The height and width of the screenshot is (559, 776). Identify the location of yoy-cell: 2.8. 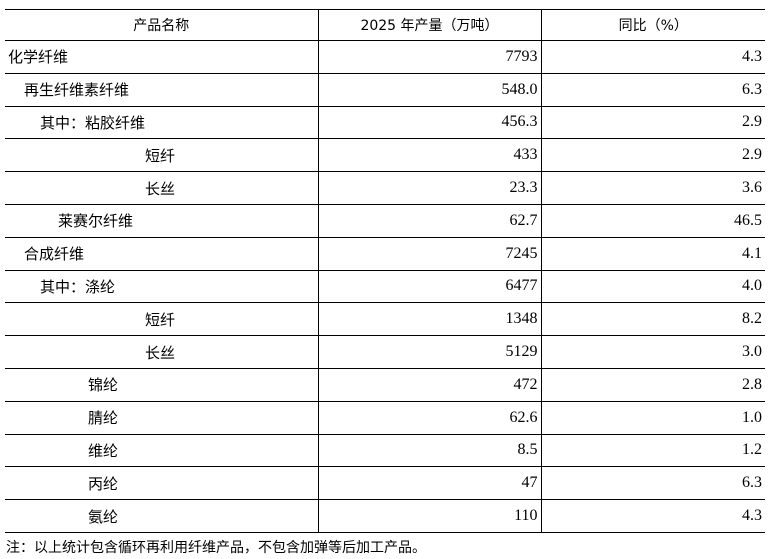
(652, 384).